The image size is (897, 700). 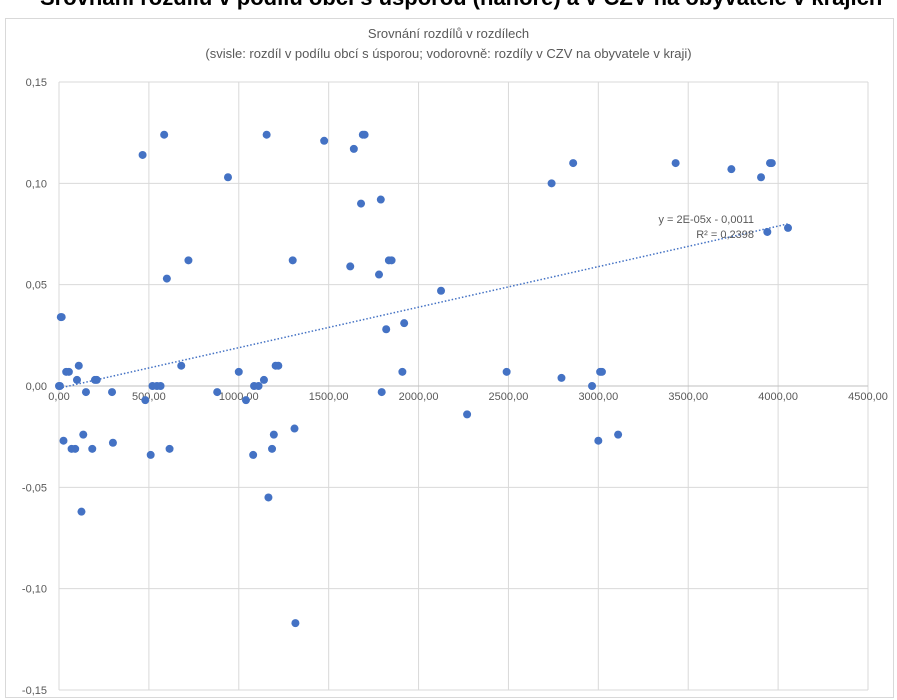 I want to click on y-tick-label: -0,15, so click(x=34, y=691).